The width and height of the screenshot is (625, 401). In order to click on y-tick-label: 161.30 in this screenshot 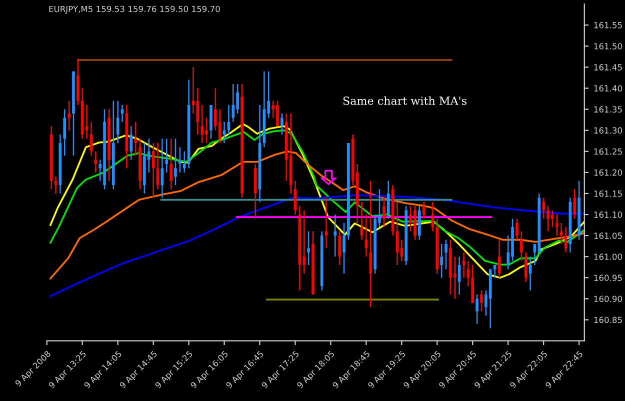, I will do `click(608, 130)`.